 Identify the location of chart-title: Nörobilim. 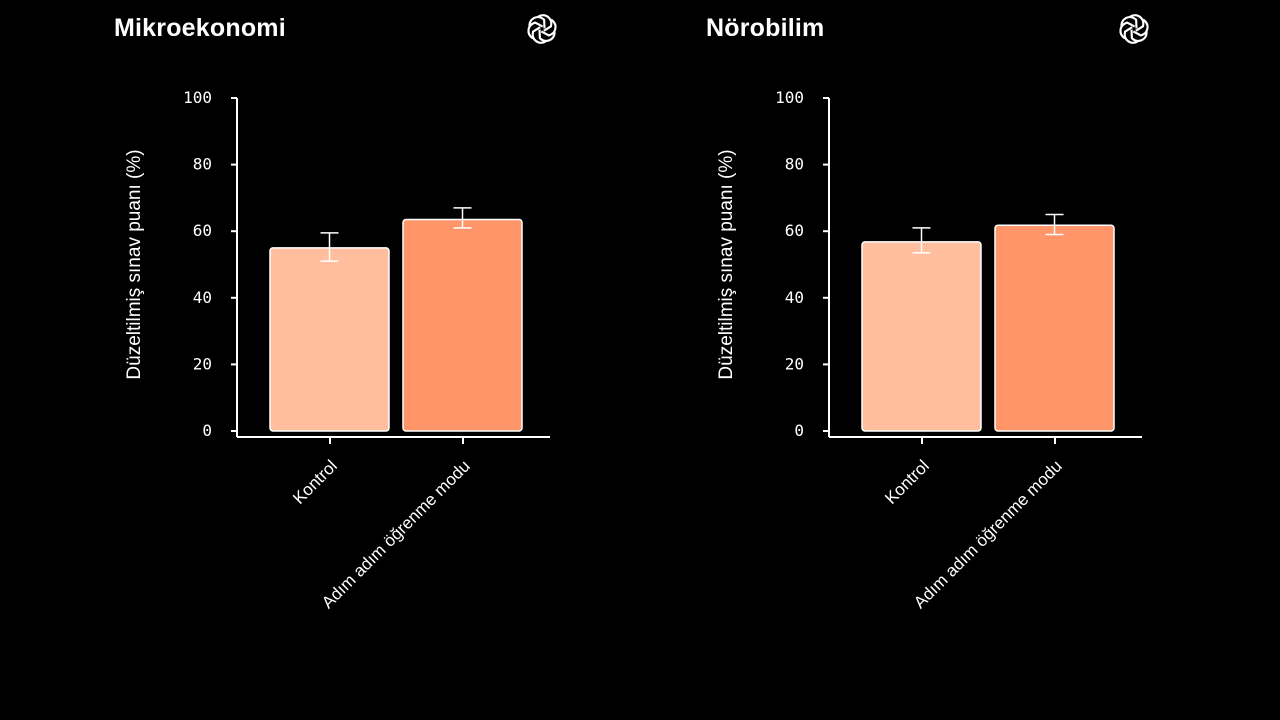
(765, 28).